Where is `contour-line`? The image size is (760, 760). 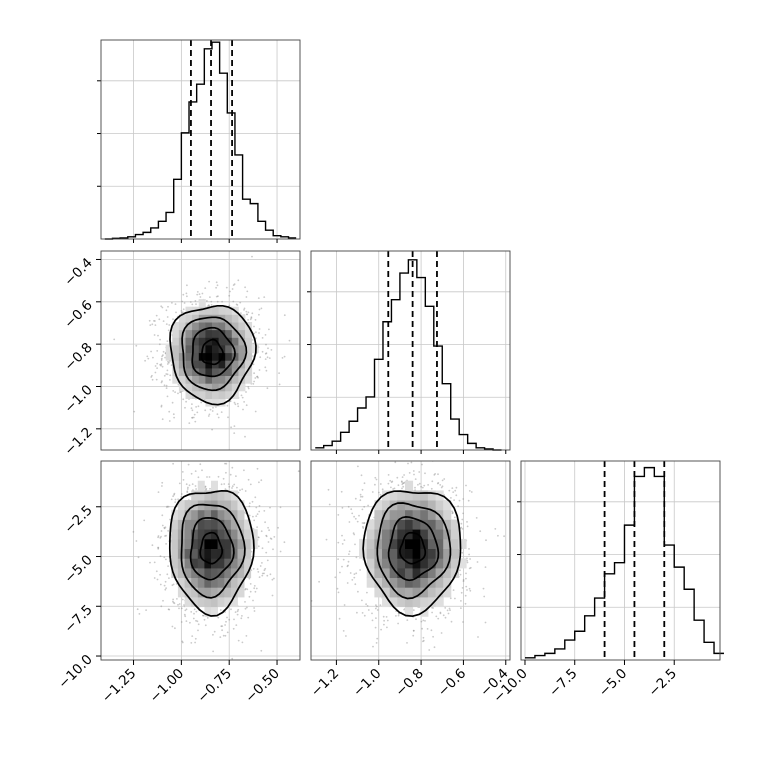 contour-line is located at coordinates (211, 553).